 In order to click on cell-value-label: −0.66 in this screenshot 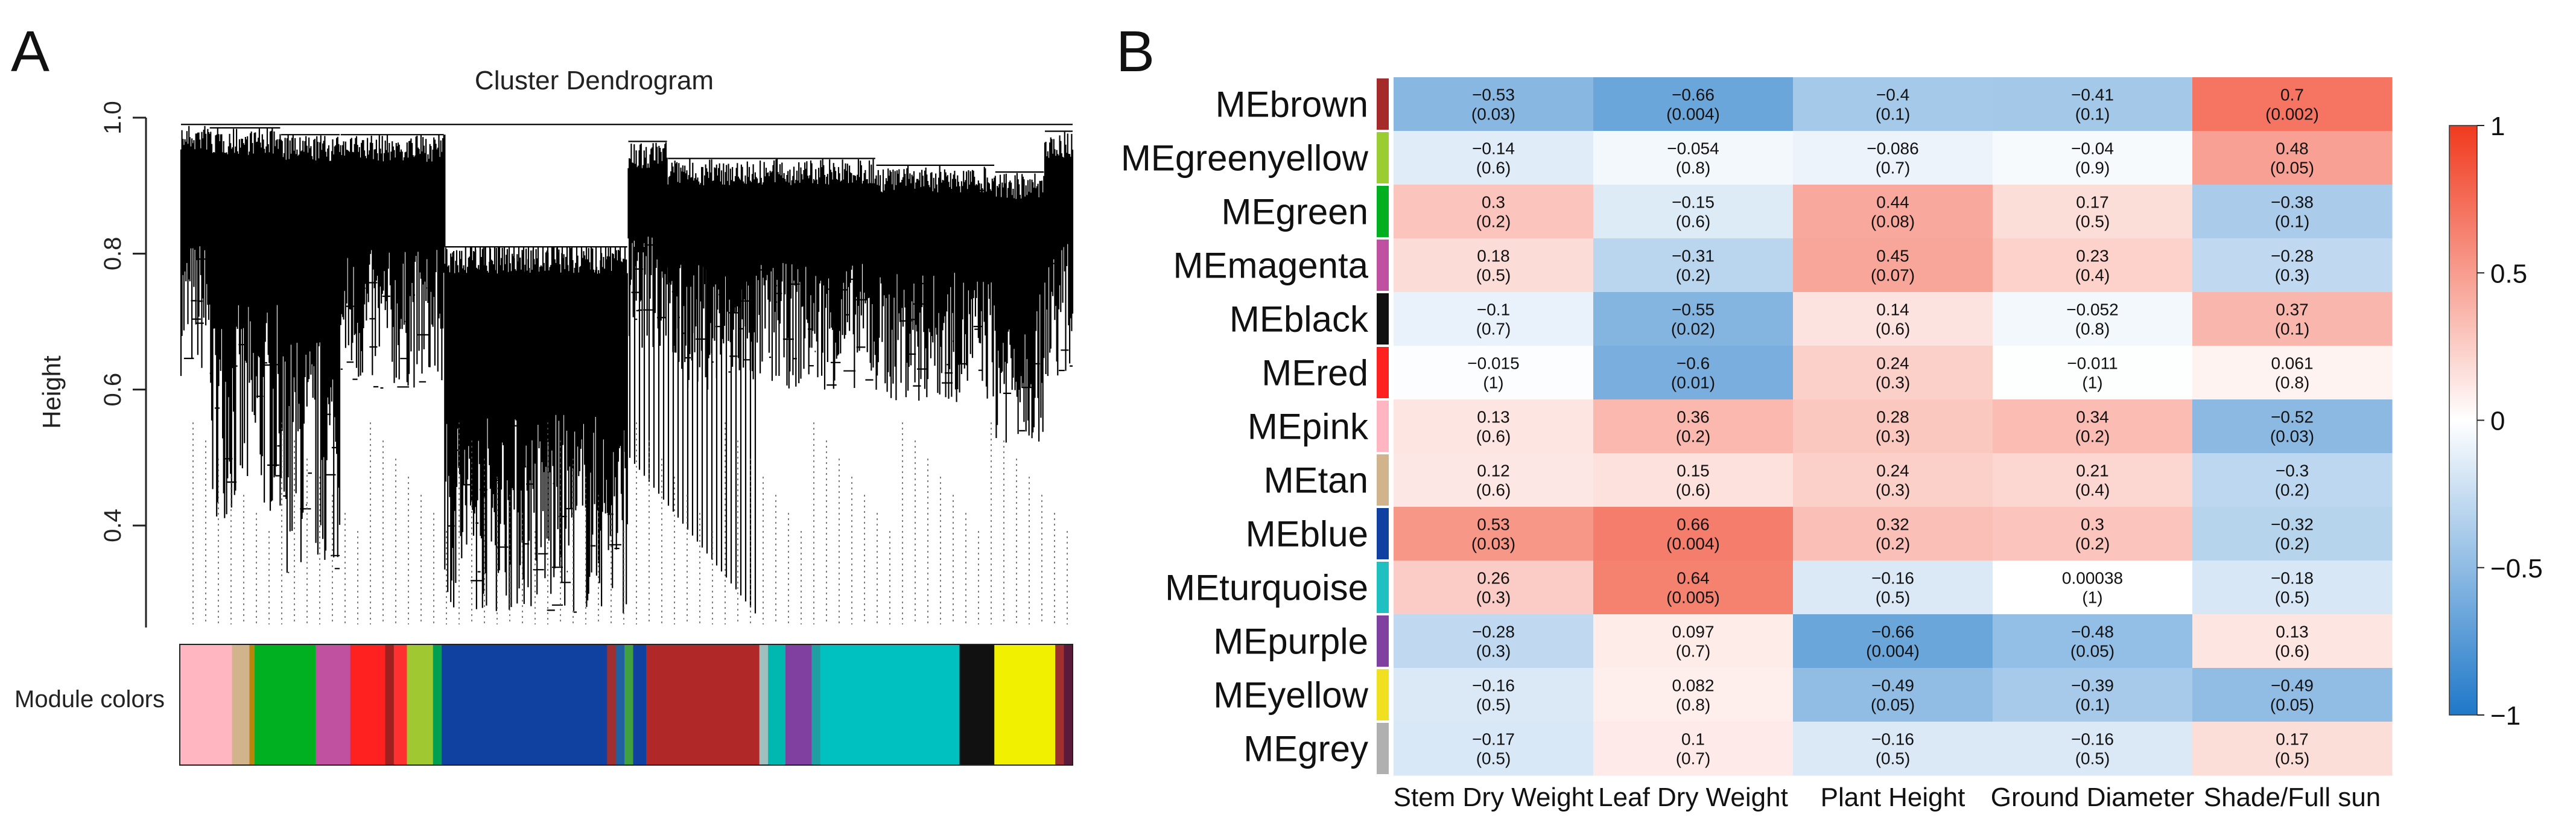, I will do `click(1694, 95)`.